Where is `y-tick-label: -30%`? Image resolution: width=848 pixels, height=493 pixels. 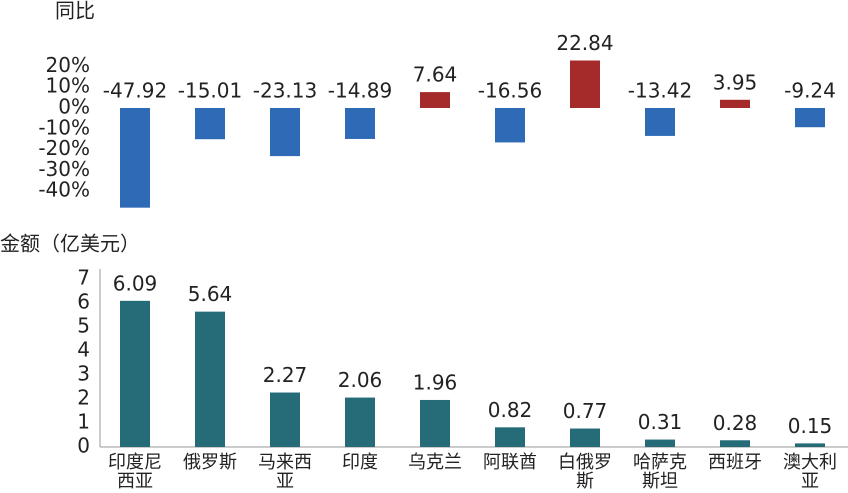
y-tick-label: -30% is located at coordinates (64, 169).